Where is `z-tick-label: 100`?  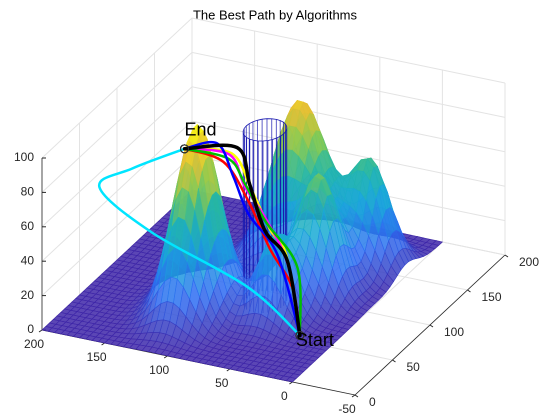 z-tick-label: 100 is located at coordinates (24, 157).